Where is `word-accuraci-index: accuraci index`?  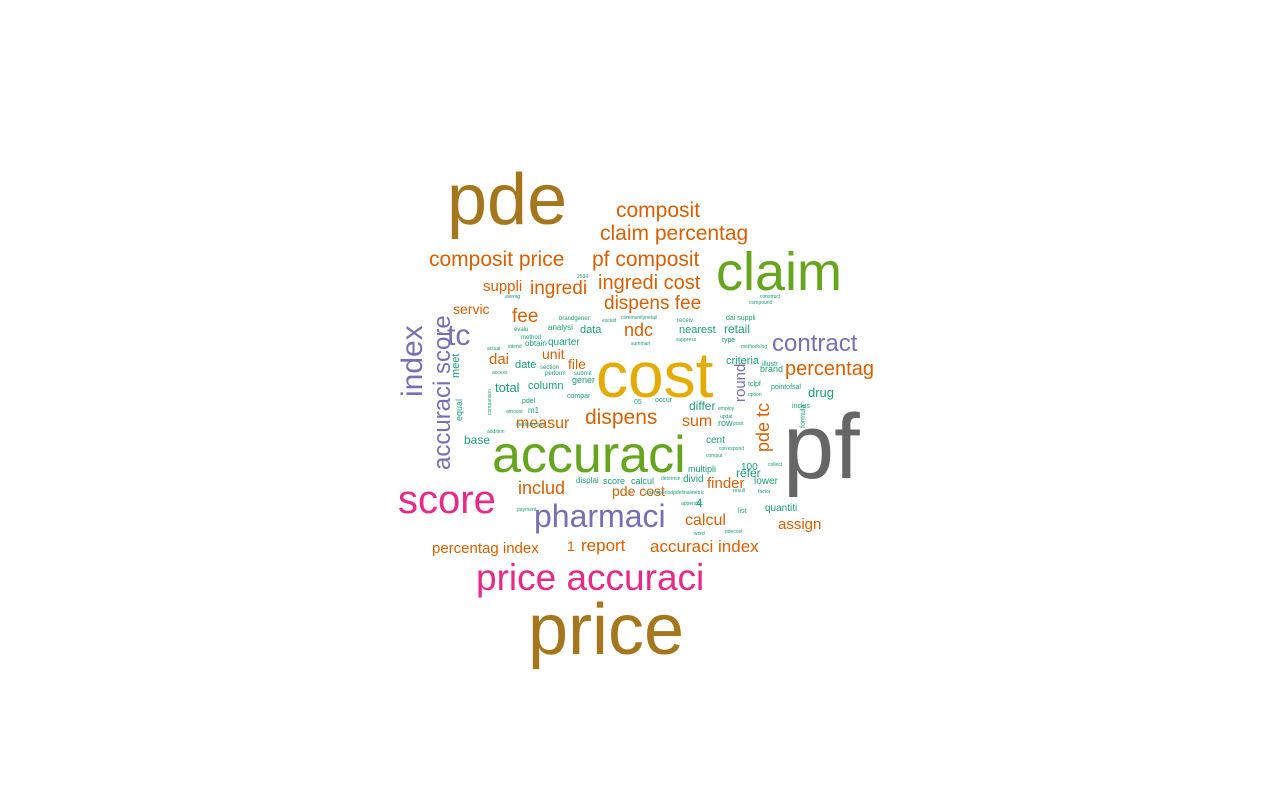
word-accuraci-index: accuraci index is located at coordinates (704, 546).